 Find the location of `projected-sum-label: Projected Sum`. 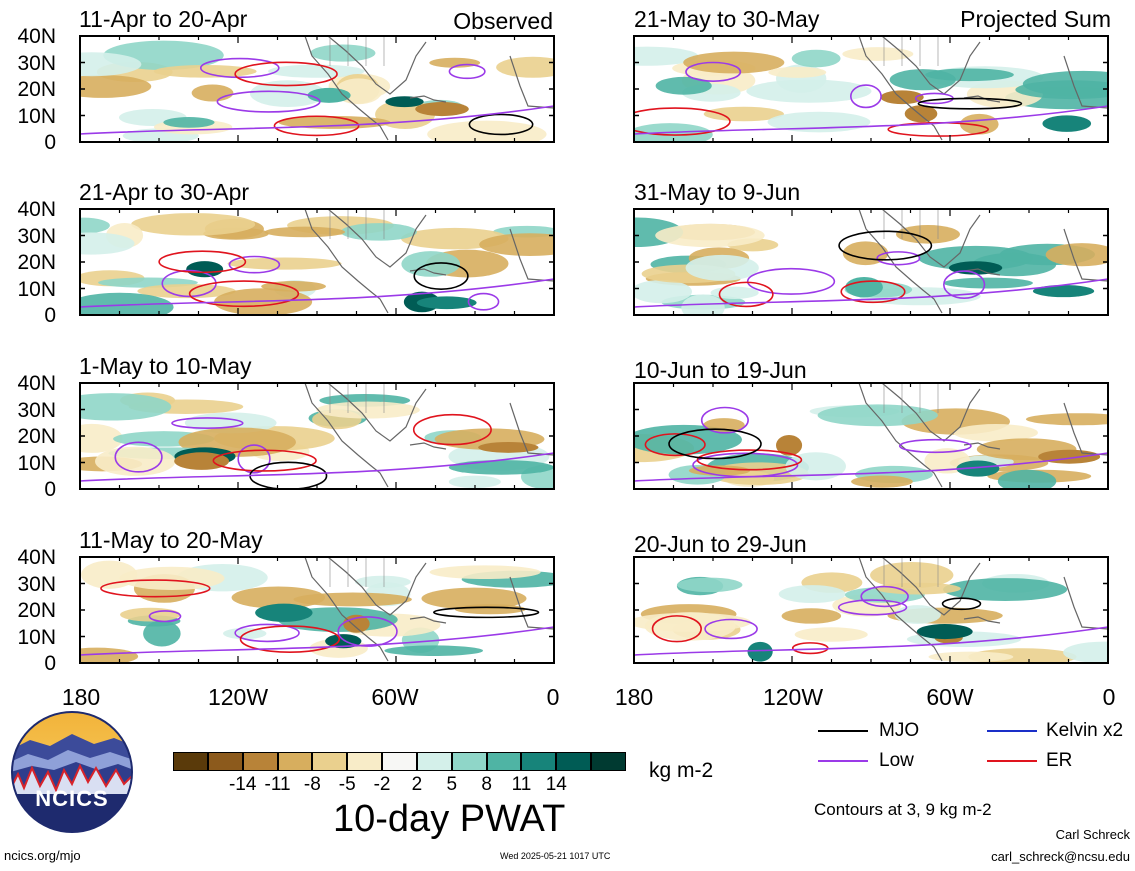

projected-sum-label: Projected Sum is located at coordinates (1035, 19).